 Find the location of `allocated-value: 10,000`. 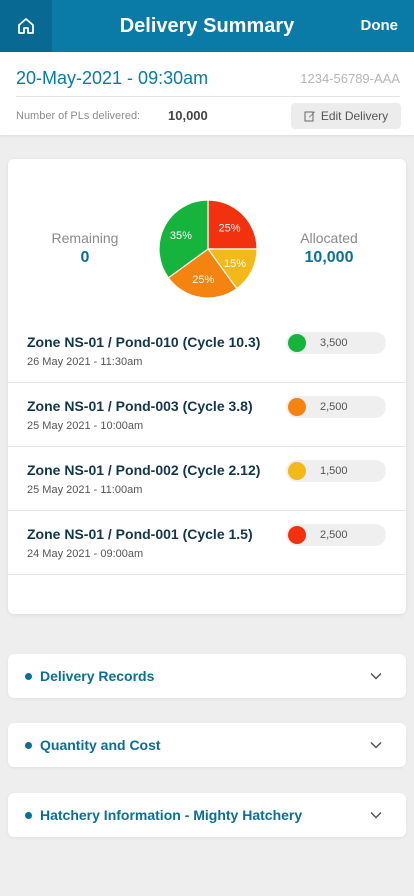

allocated-value: 10,000 is located at coordinates (329, 257).